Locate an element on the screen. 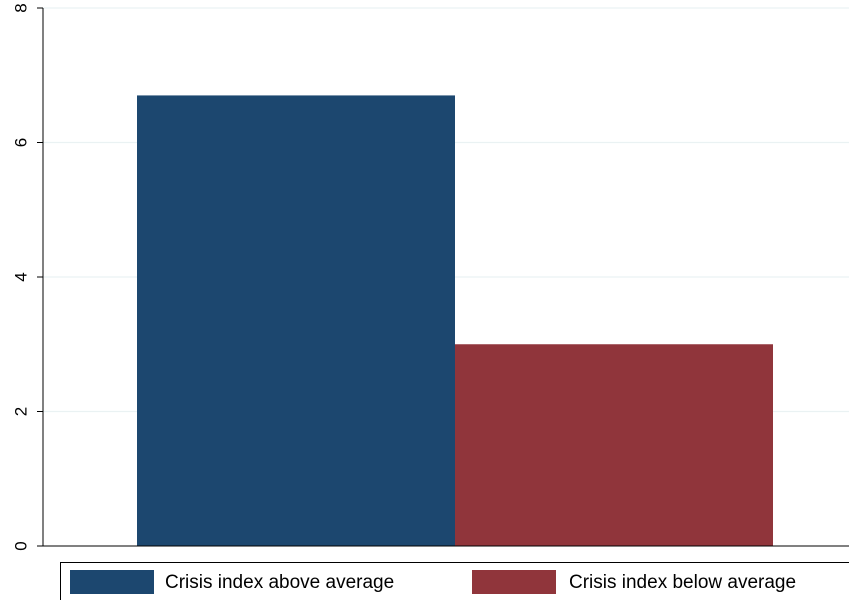 This screenshot has height=605, width=849. y-tick-label-4: 4 is located at coordinates (20, 276).